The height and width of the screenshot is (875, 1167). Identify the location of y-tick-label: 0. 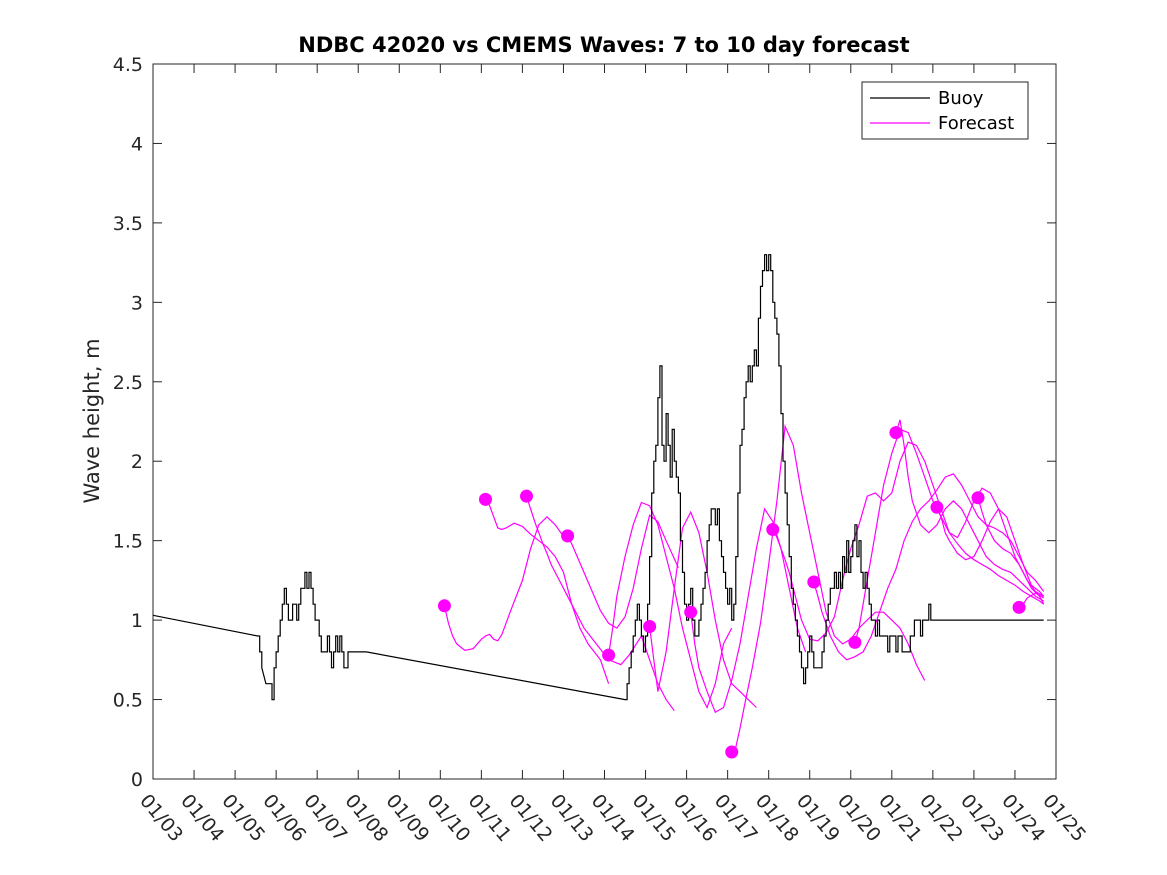
(137, 780).